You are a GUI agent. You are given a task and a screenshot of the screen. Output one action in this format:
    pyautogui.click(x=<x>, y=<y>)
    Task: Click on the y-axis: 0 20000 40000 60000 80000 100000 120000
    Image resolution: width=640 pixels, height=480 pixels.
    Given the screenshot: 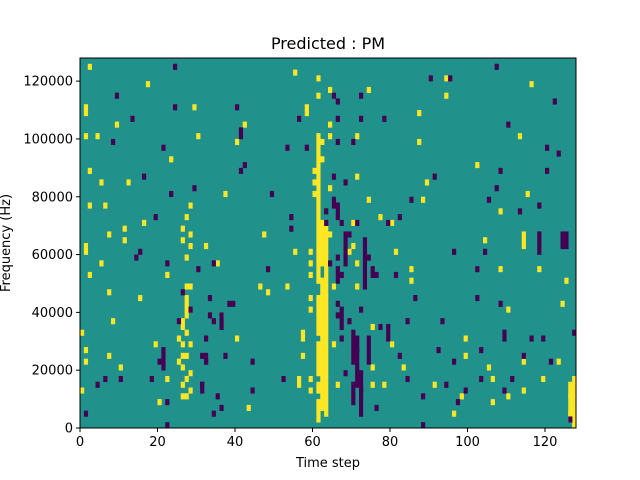 What is the action you would take?
    pyautogui.click(x=51, y=256)
    